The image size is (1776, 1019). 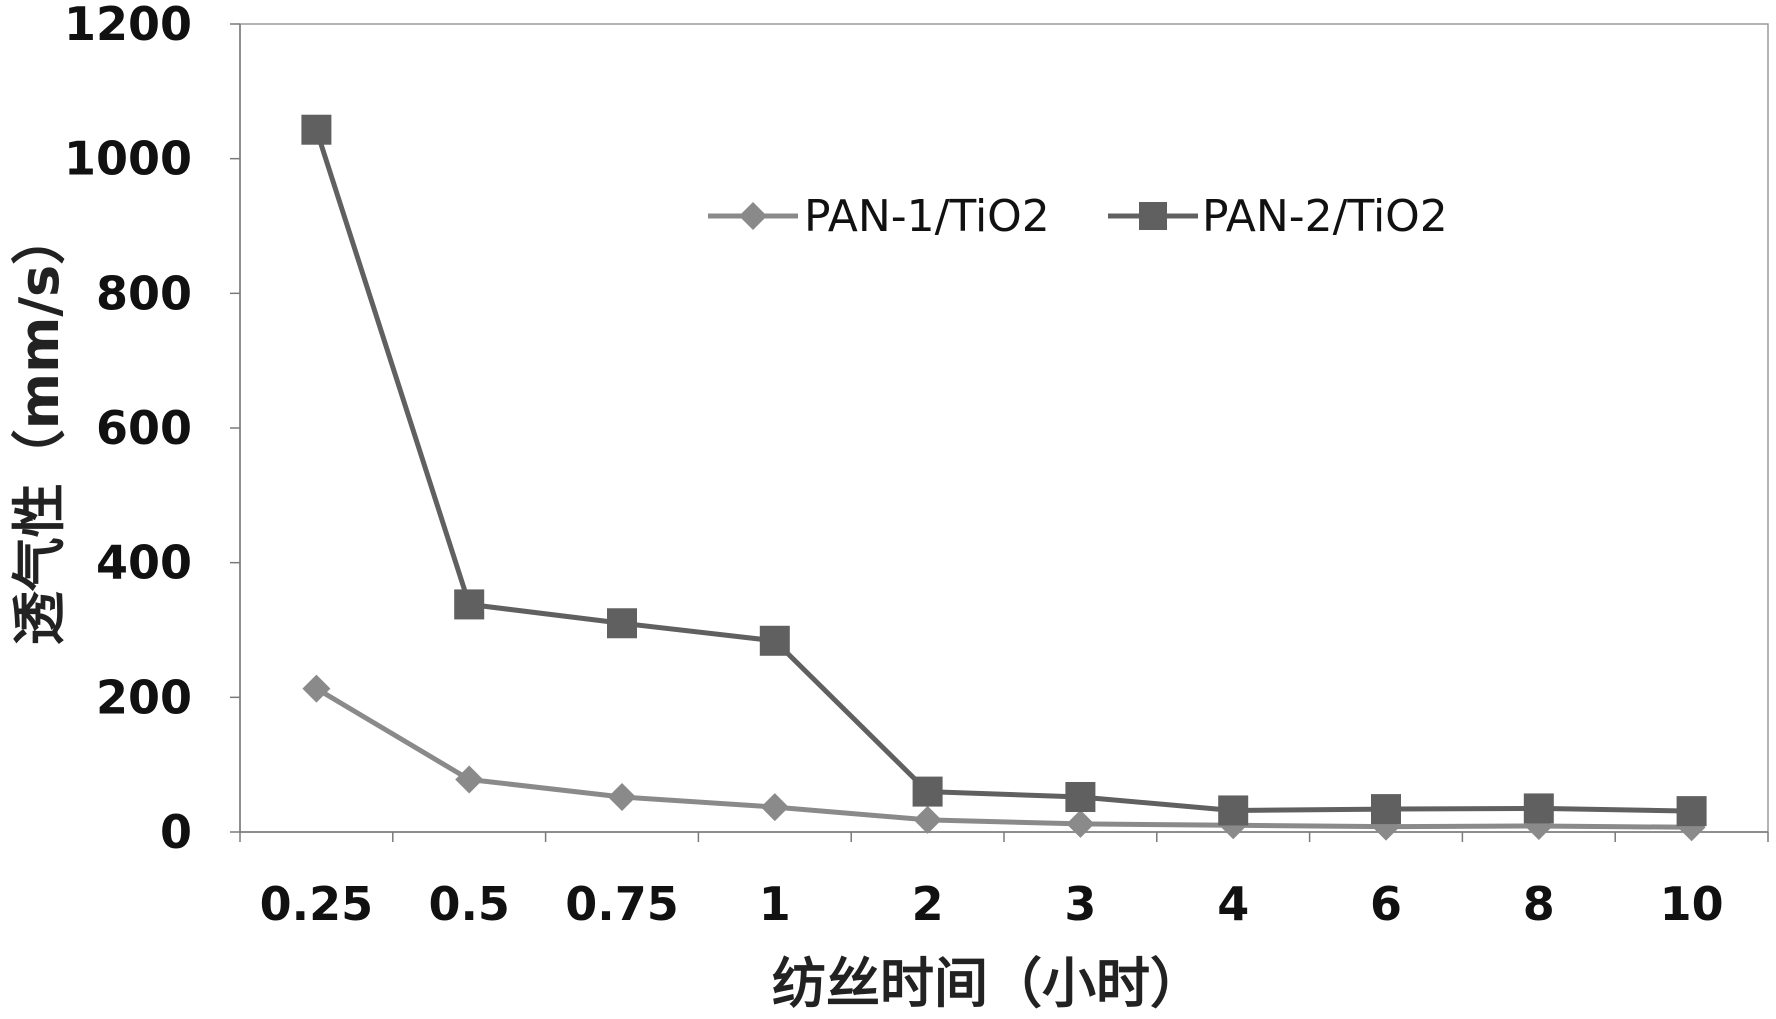 What do you see at coordinates (317, 904) in the screenshot?
I see `x-tick-label: 0.25` at bounding box center [317, 904].